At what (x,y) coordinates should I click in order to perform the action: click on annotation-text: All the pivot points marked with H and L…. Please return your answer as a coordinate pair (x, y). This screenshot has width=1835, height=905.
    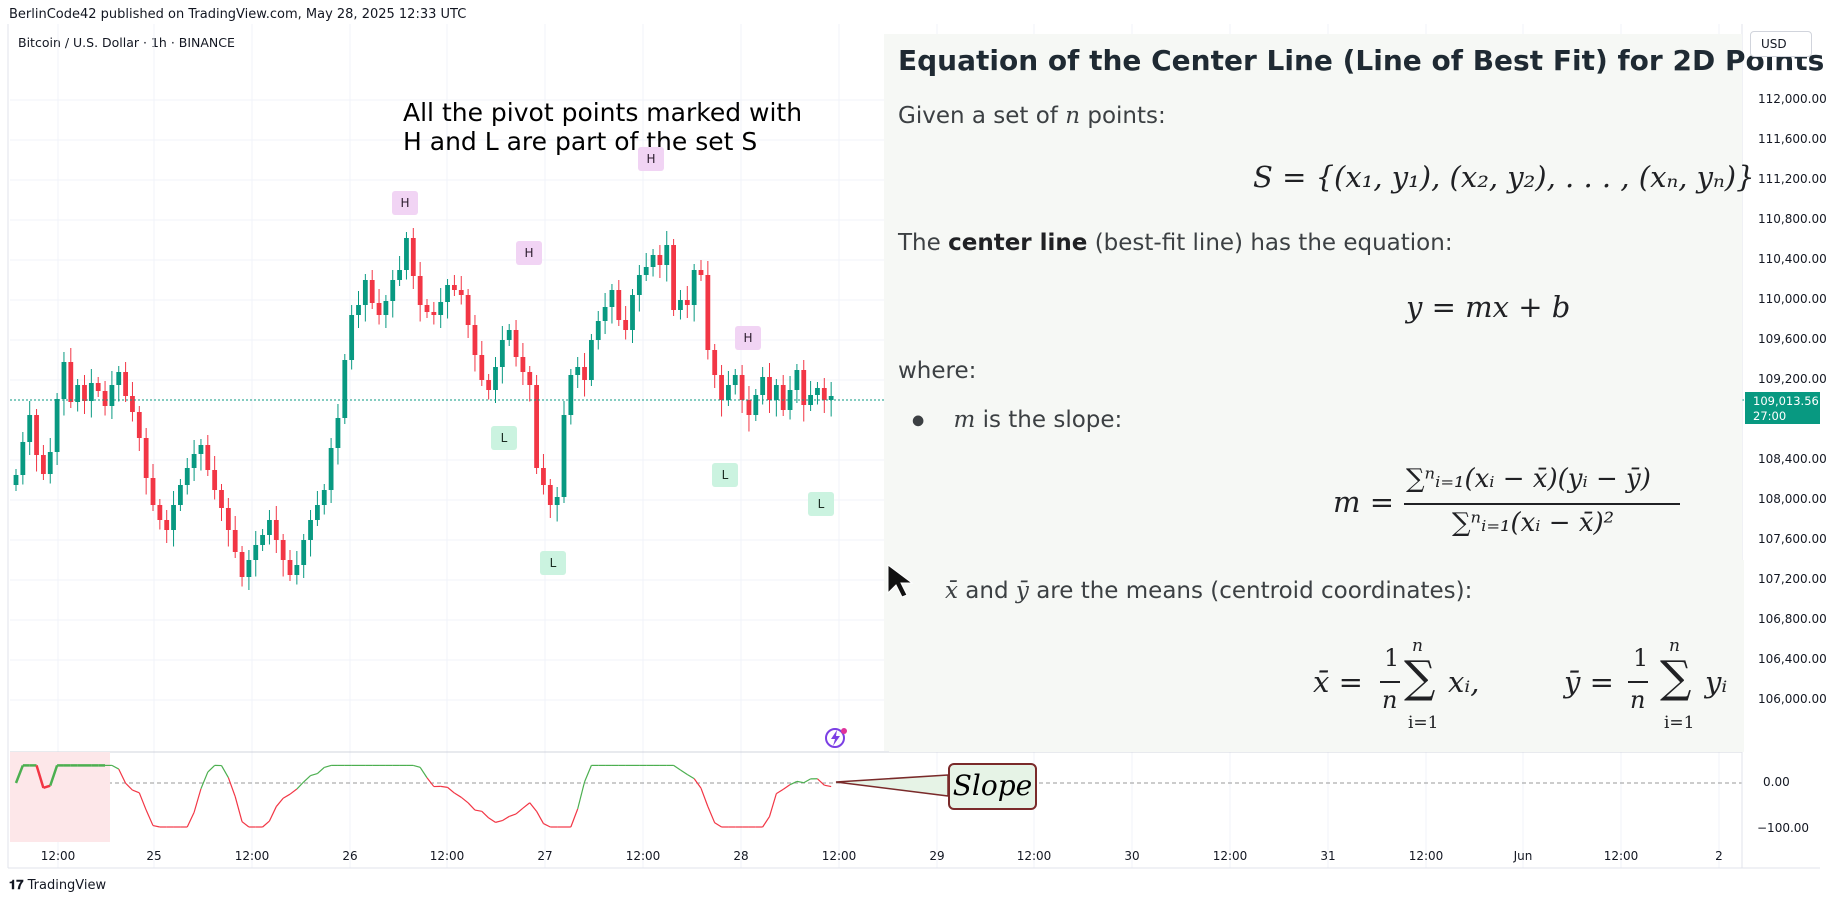
    Looking at the image, I should click on (602, 127).